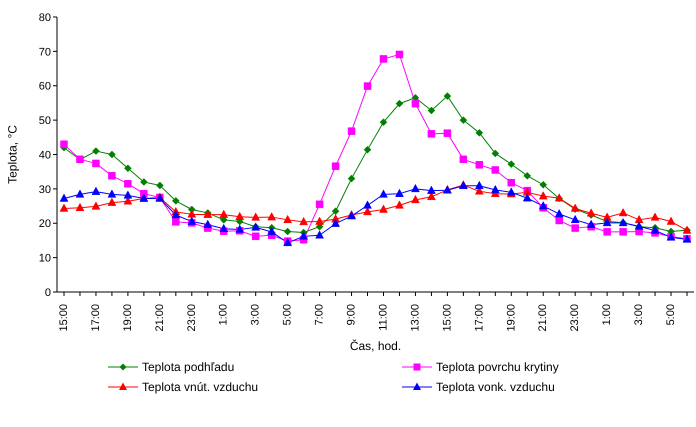 The width and height of the screenshot is (696, 427). What do you see at coordinates (352, 315) in the screenshot?
I see `x-tick-label: 9:00` at bounding box center [352, 315].